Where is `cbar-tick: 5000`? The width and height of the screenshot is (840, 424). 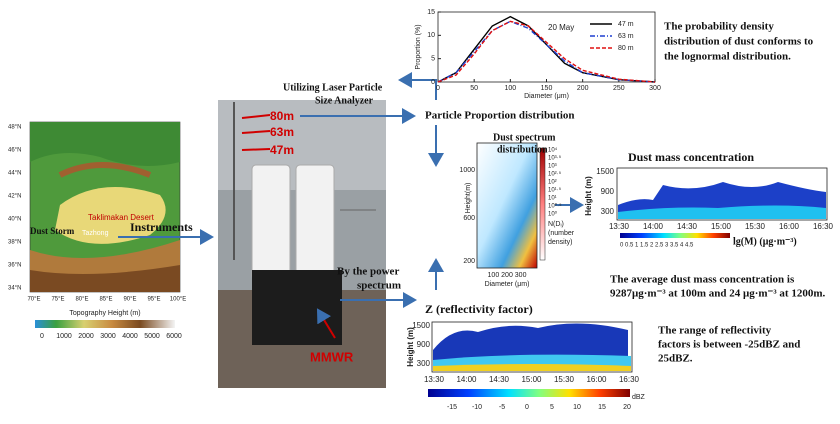 cbar-tick: 5000 is located at coordinates (152, 336).